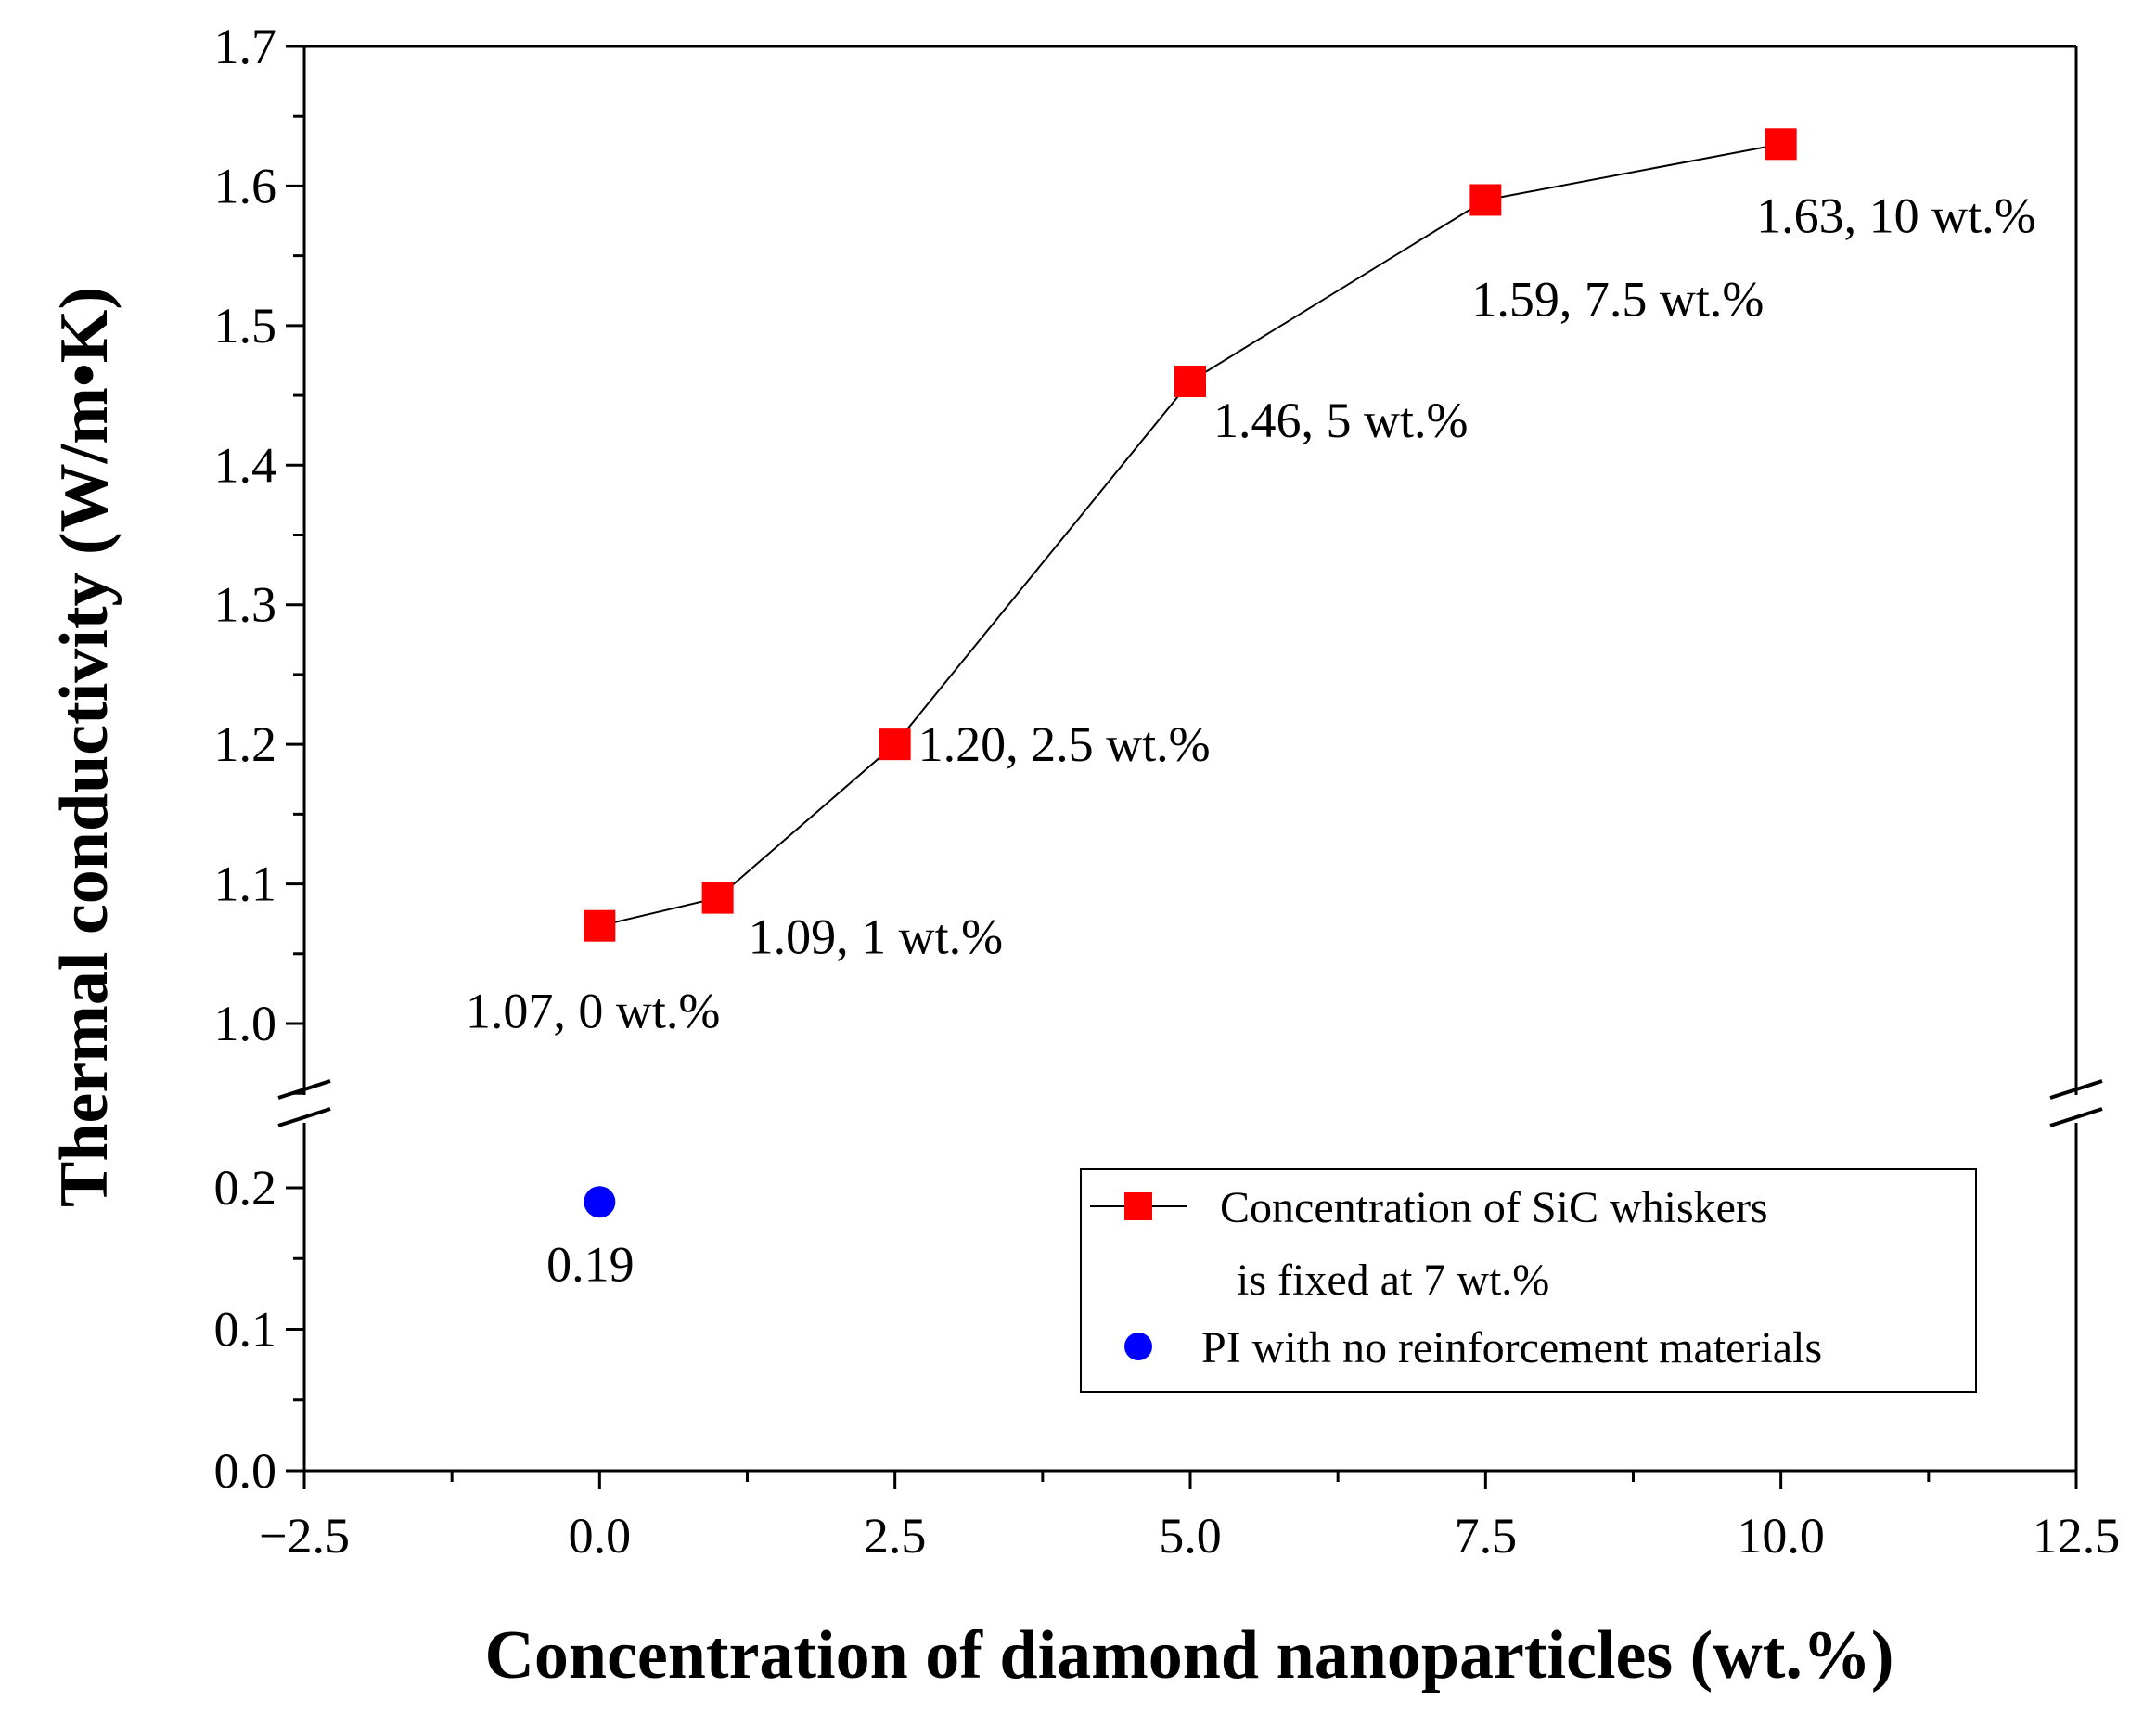  Describe the element at coordinates (245, 326) in the screenshot. I see `y-tick-label: 1.5` at that location.